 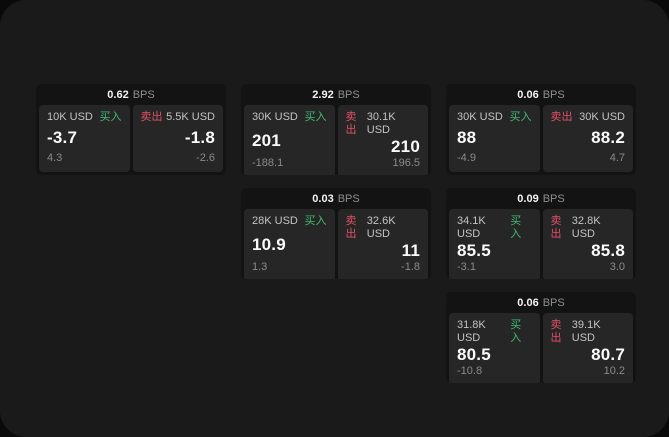 What do you see at coordinates (471, 331) in the screenshot?
I see `buy-size: 31.8K USD` at bounding box center [471, 331].